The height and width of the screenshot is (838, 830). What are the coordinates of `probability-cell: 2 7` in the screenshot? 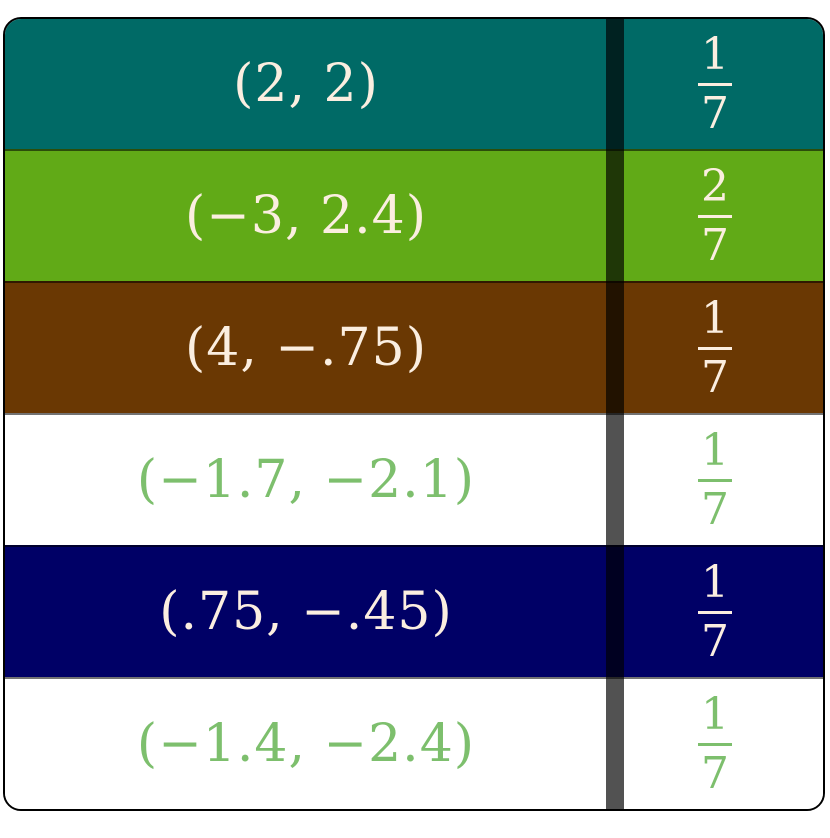 It's located at (715, 216).